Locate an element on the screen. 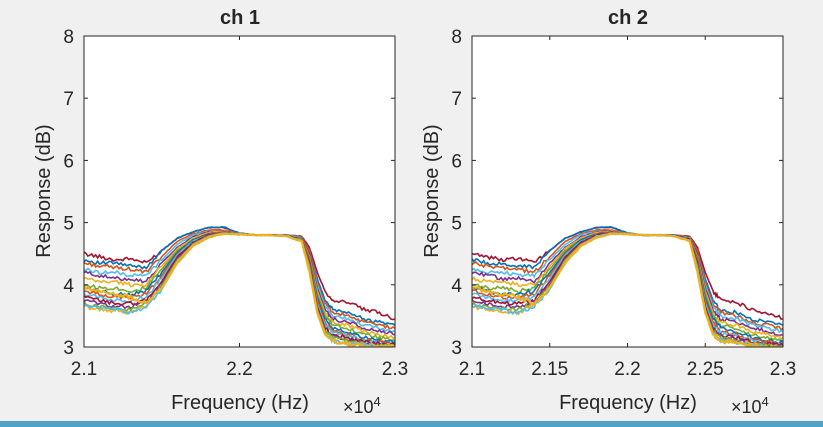 The image size is (823, 427). plot-lines-ch2 is located at coordinates (627, 286).